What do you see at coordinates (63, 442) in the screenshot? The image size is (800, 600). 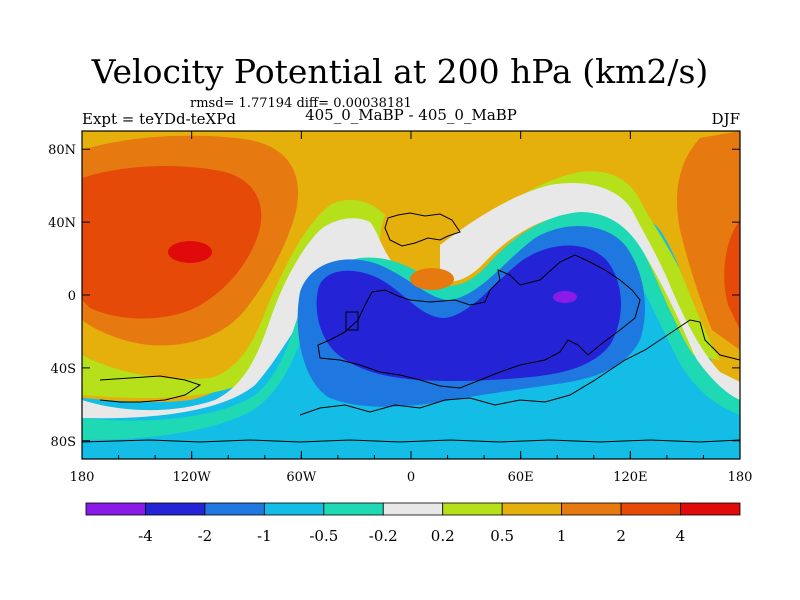 I see `y-tick-label: 80S` at bounding box center [63, 442].